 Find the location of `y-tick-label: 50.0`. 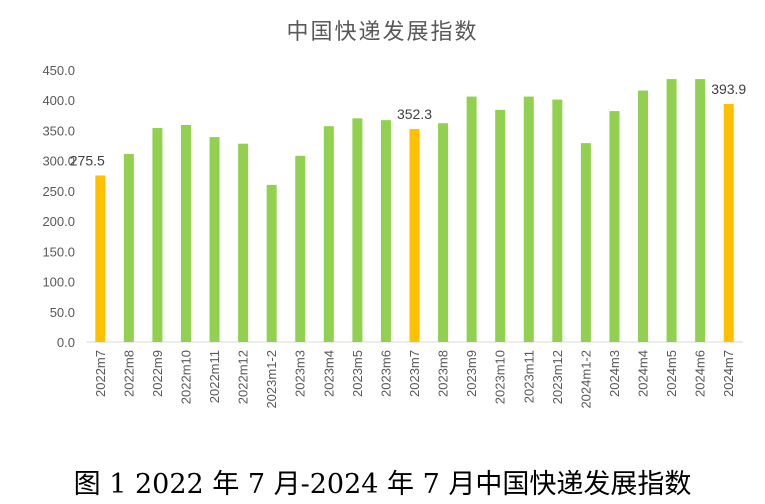

y-tick-label: 50.0 is located at coordinates (62, 312).